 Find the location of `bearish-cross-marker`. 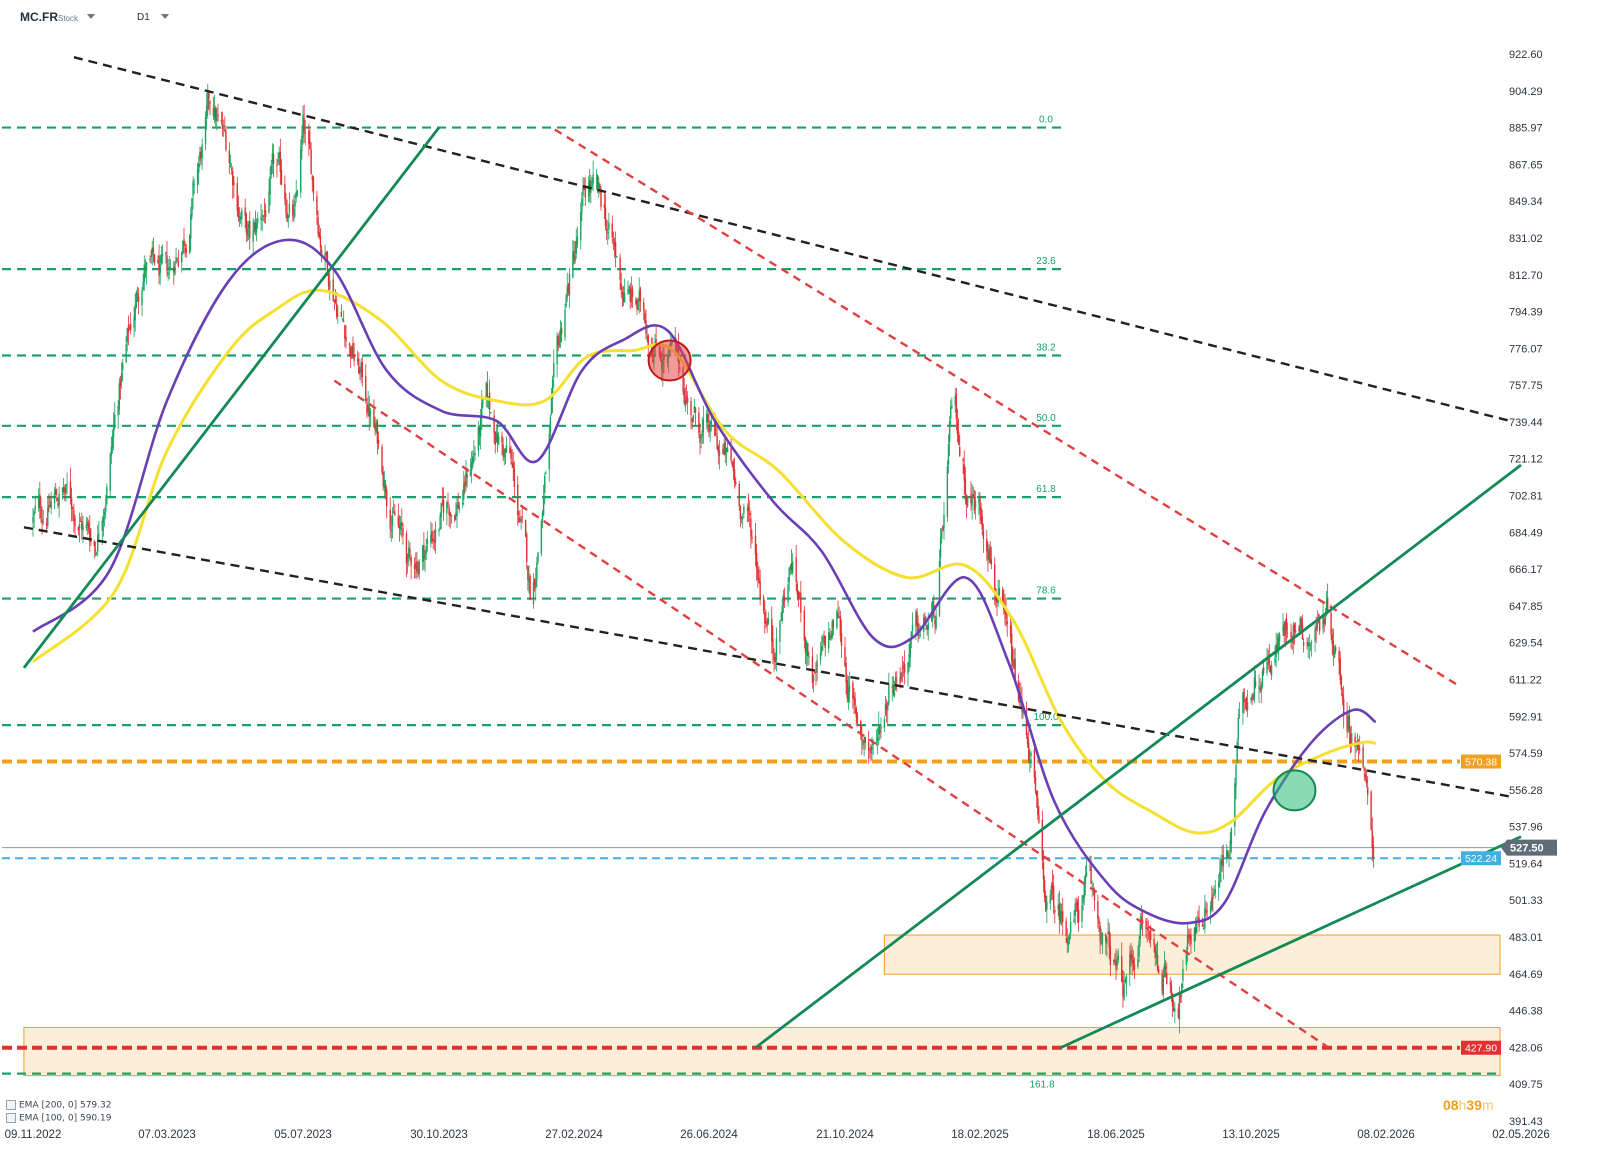

bearish-cross-marker is located at coordinates (669, 360).